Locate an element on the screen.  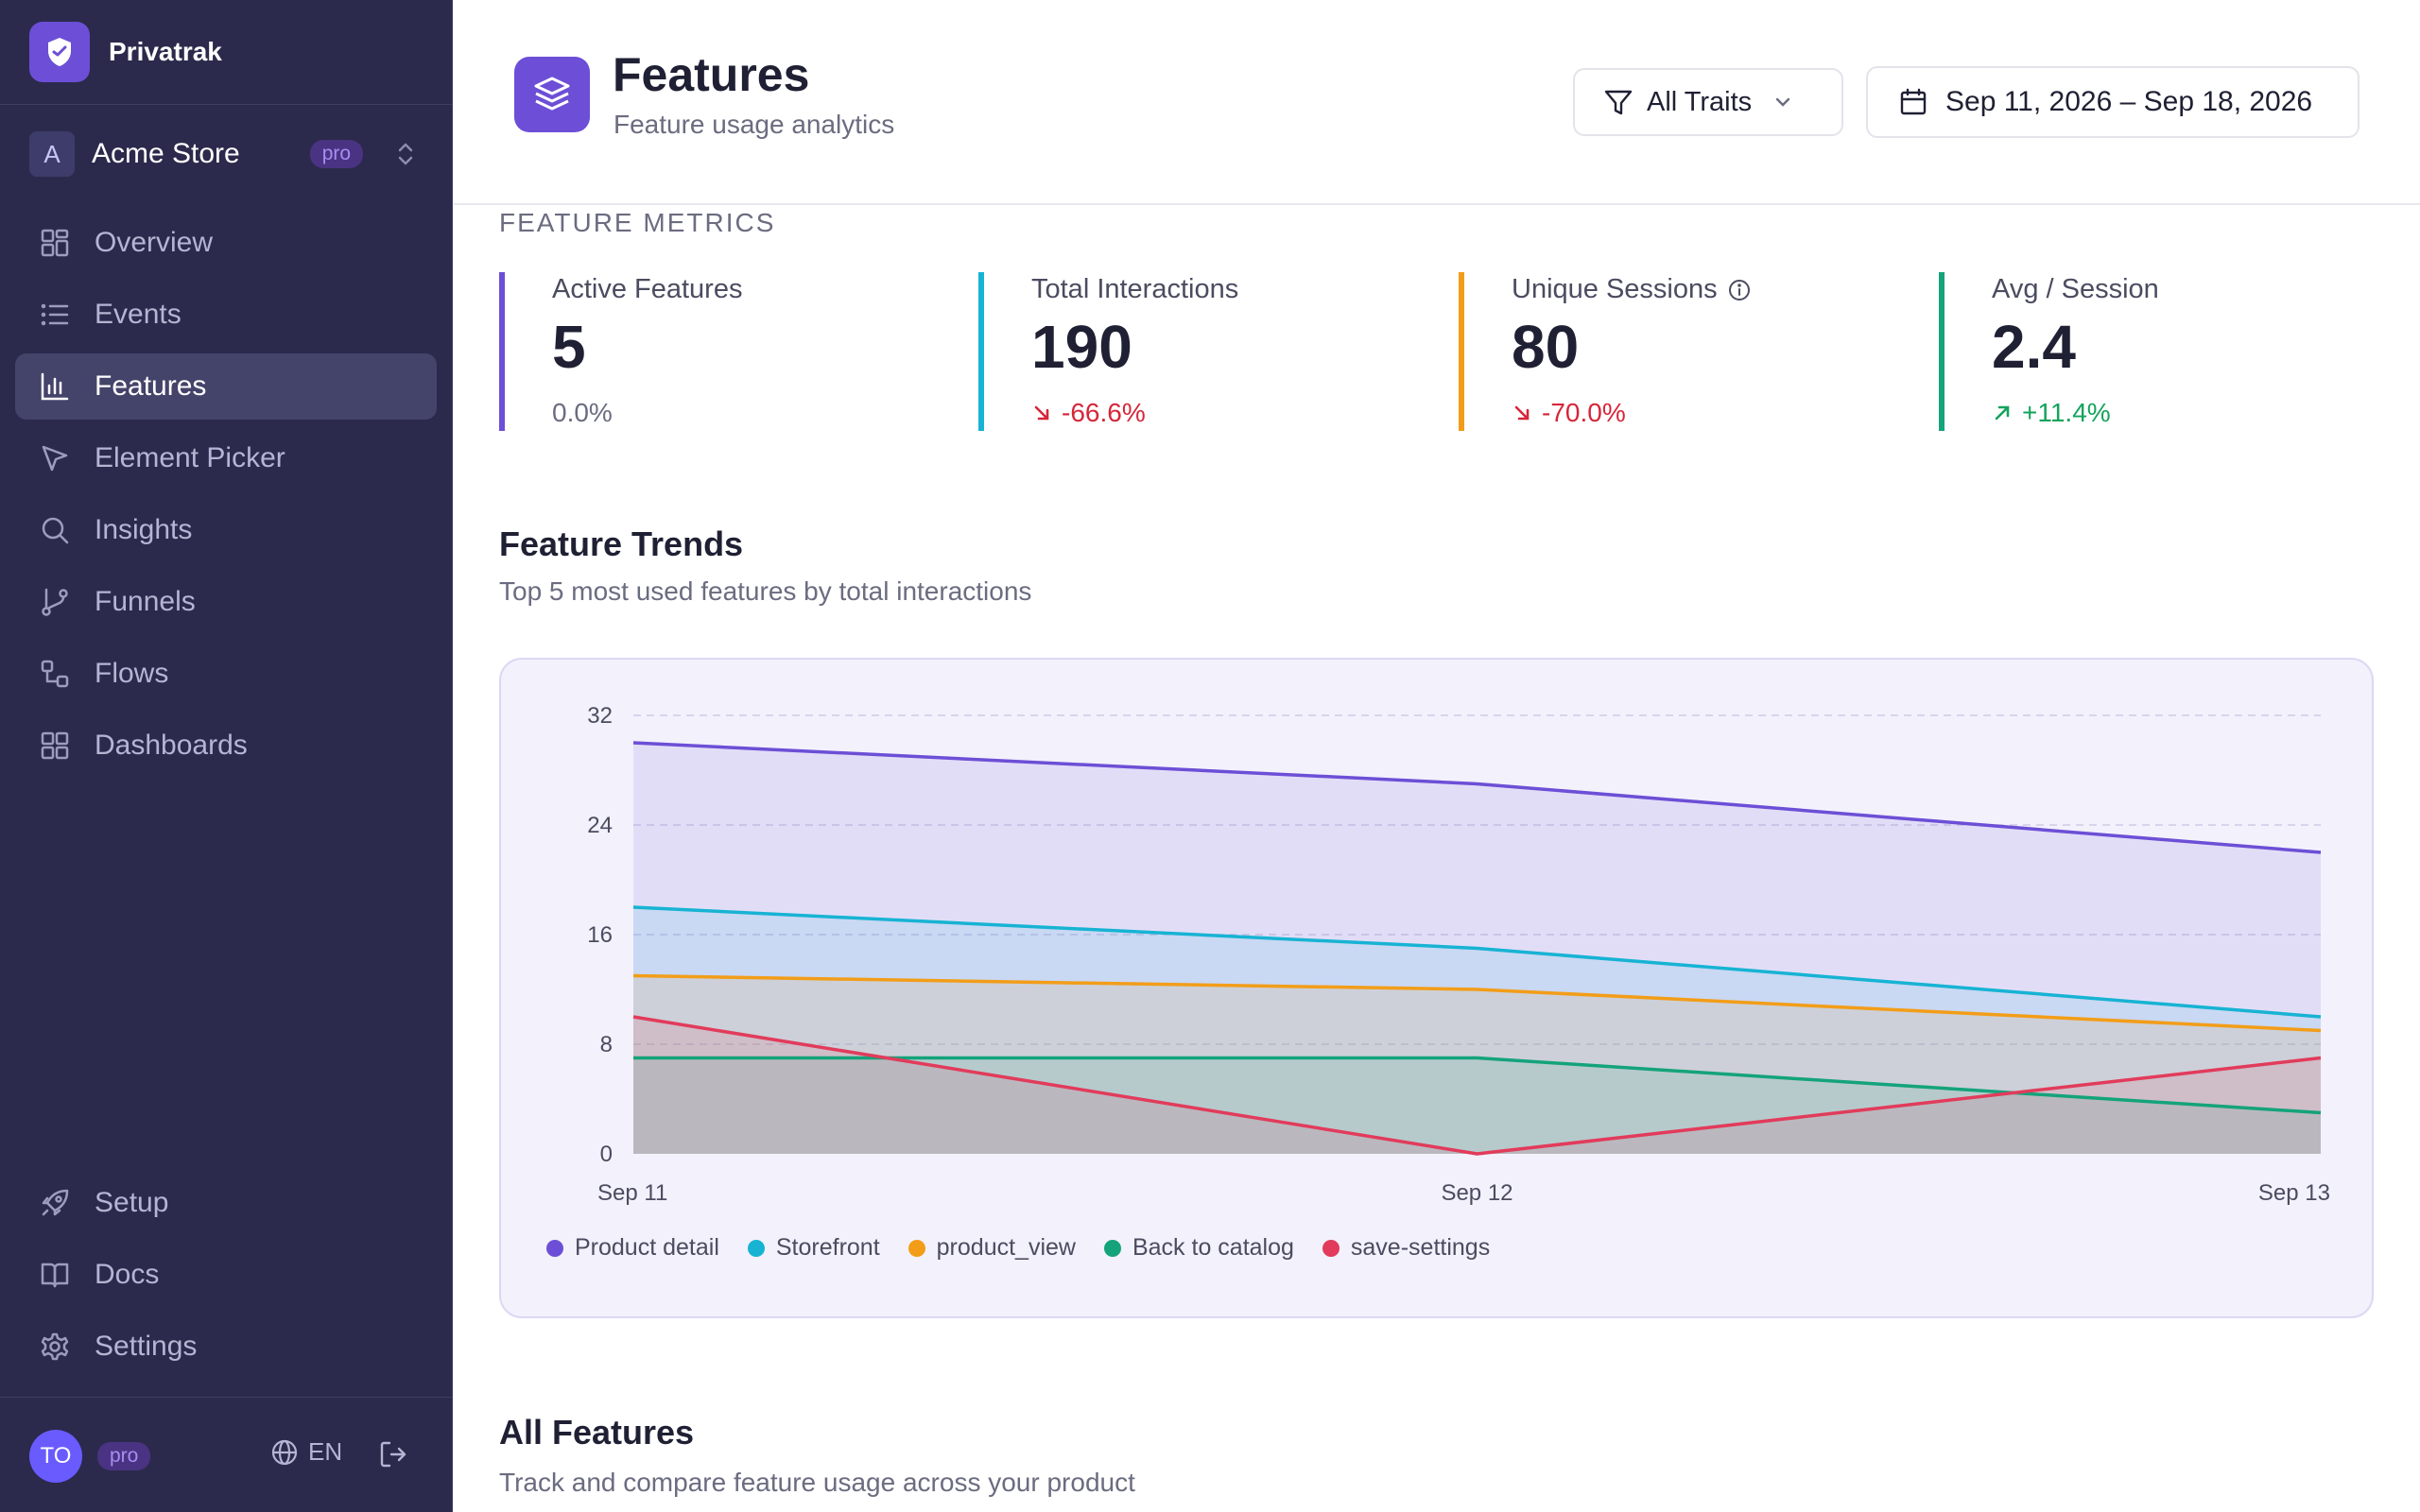
legend-item: product_view is located at coordinates (992, 1248).